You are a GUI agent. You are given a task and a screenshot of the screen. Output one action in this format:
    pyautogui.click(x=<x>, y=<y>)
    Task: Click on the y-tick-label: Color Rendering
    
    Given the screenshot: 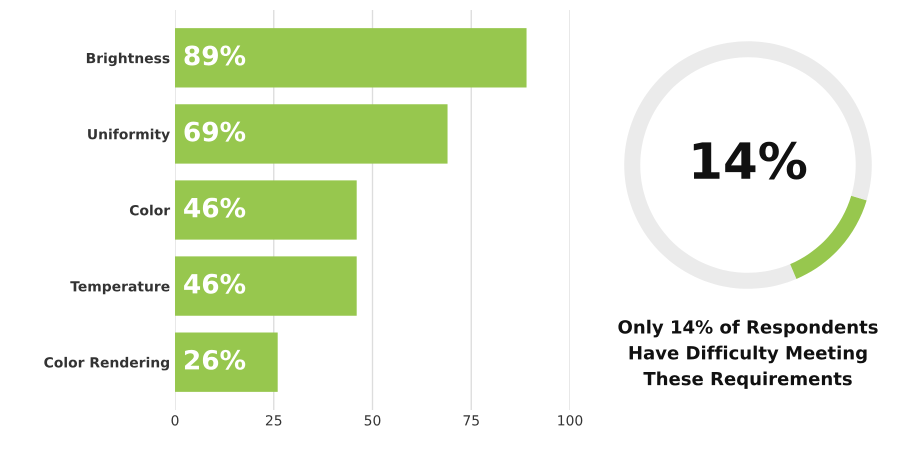 What is the action you would take?
    pyautogui.click(x=106, y=363)
    